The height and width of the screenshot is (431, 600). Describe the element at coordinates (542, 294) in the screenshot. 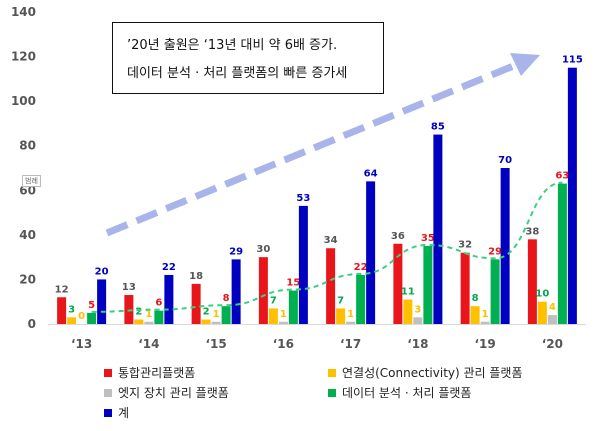

I see `data-label-connectivity: 10` at that location.